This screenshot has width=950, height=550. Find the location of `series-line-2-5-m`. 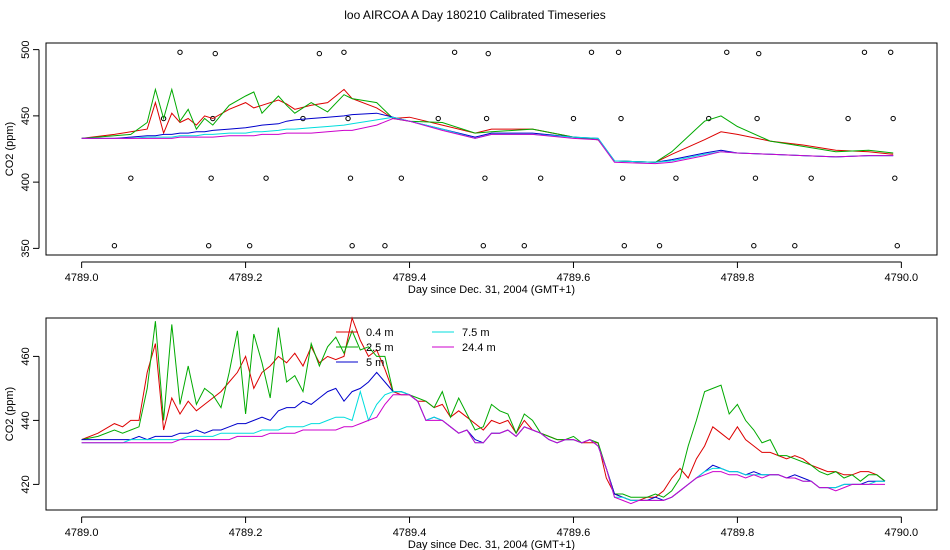

series-line-2-5-m is located at coordinates (487, 125).